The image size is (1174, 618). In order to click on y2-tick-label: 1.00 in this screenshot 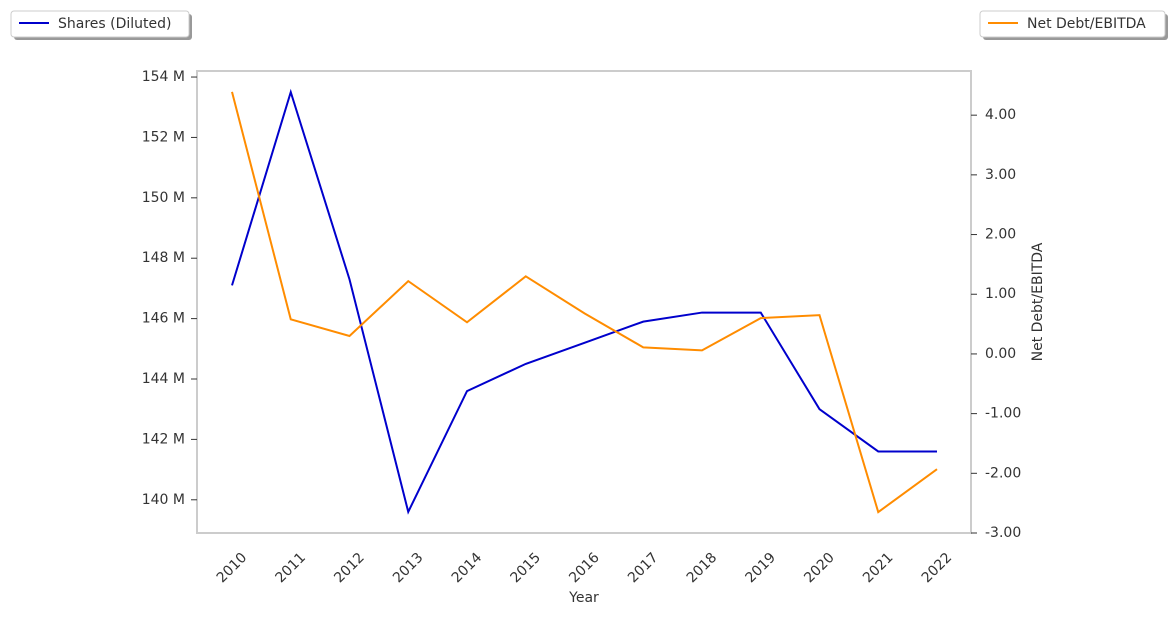, I will do `click(1000, 294)`.